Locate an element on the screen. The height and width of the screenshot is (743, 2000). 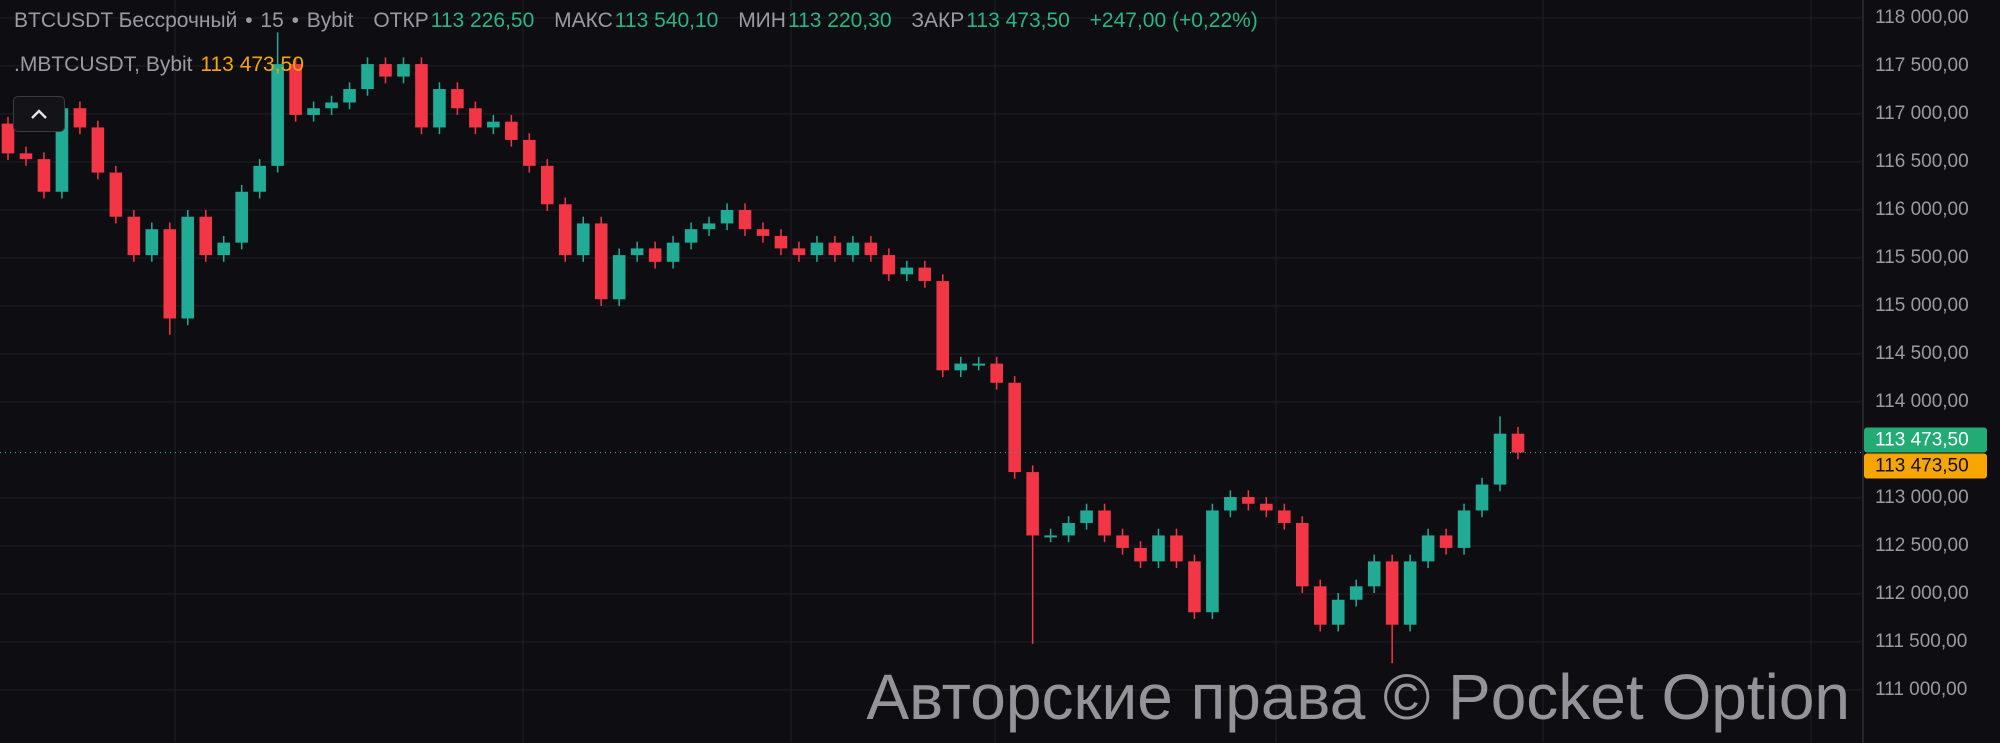
price-tick-label: 118 000,00 is located at coordinates (1922, 17).